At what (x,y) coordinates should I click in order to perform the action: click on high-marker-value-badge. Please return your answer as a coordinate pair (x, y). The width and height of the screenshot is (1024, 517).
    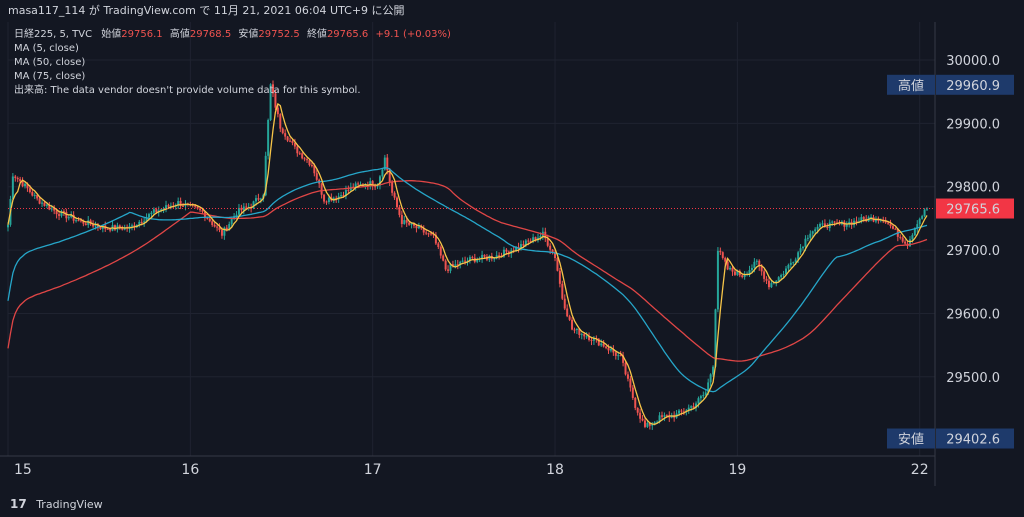
    Looking at the image, I should click on (975, 84).